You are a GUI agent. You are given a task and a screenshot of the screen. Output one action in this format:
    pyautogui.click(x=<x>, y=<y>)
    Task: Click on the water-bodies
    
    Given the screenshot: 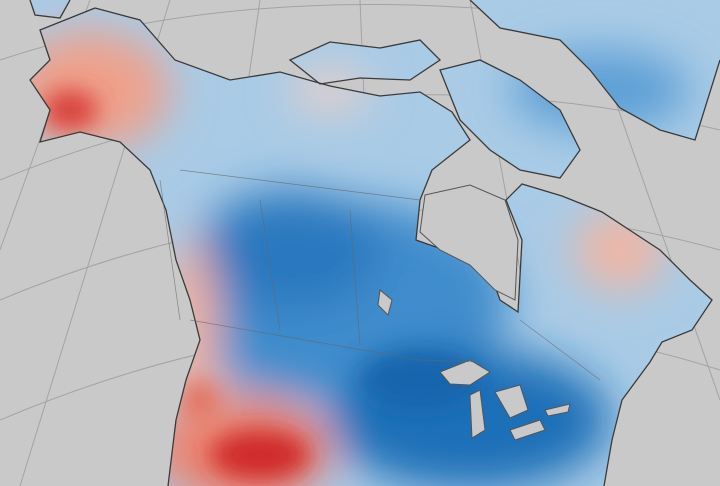 What is the action you would take?
    pyautogui.click(x=474, y=312)
    